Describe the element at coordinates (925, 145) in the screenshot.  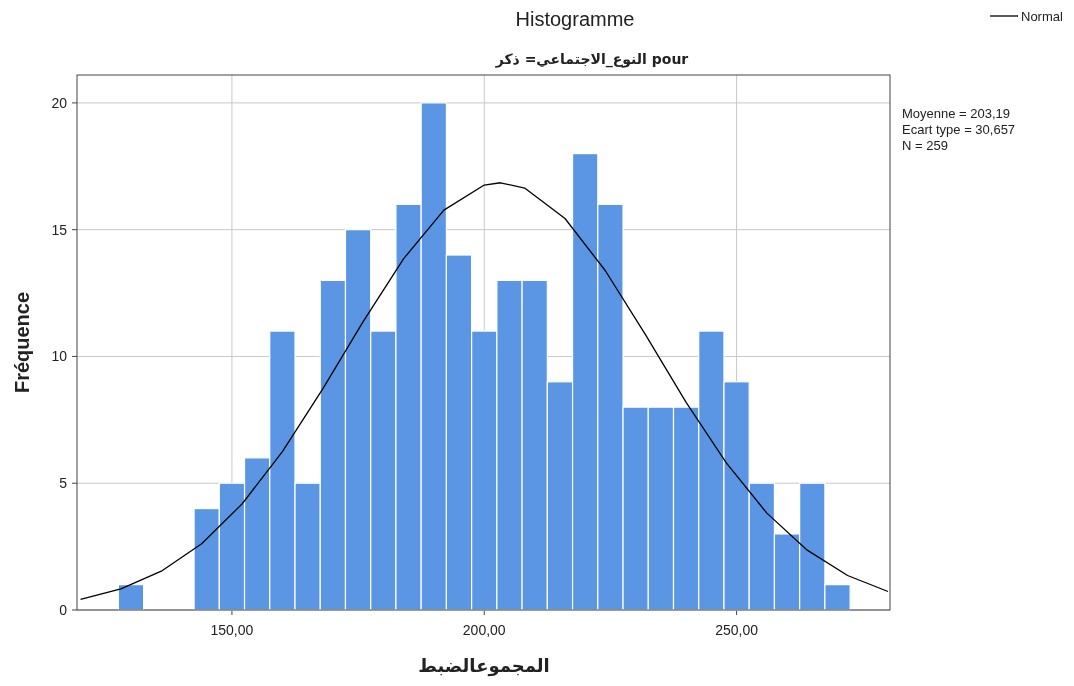
I see `text: N = 259` at that location.